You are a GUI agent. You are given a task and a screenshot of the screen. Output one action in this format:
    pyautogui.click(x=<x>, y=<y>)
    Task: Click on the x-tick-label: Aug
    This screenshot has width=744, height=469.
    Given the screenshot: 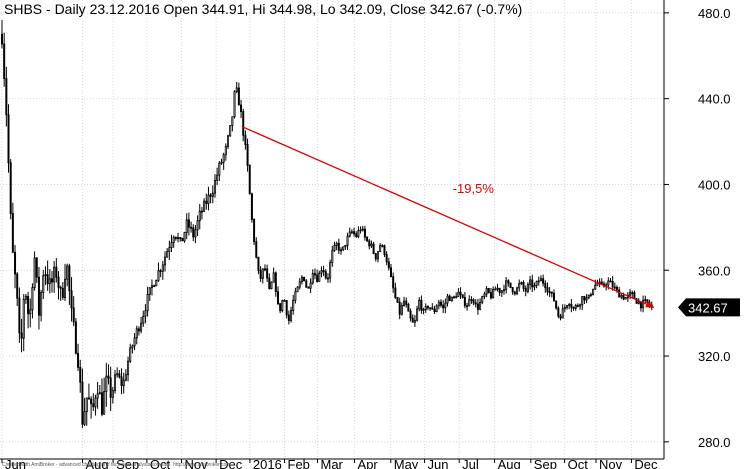 What is the action you would take?
    pyautogui.click(x=96, y=463)
    